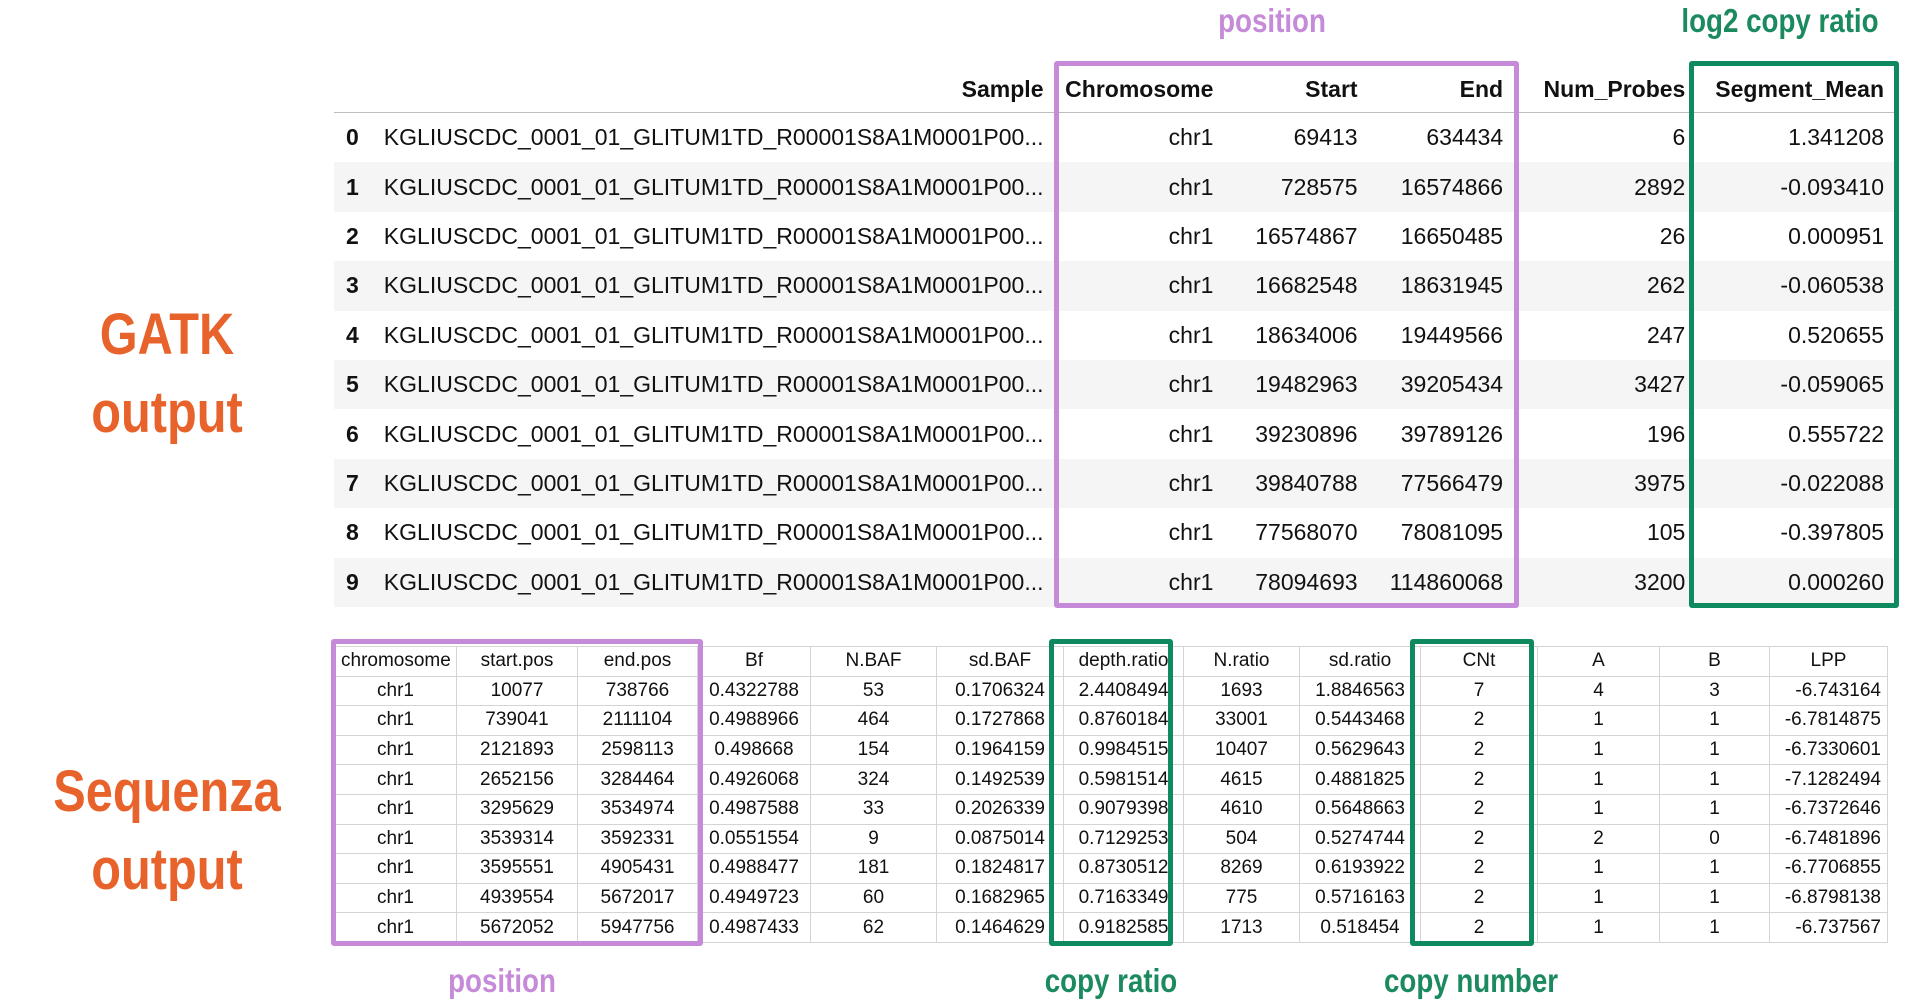 Image resolution: width=1920 pixels, height=1004 pixels. I want to click on gatk-cell: 728575, so click(1295, 187).